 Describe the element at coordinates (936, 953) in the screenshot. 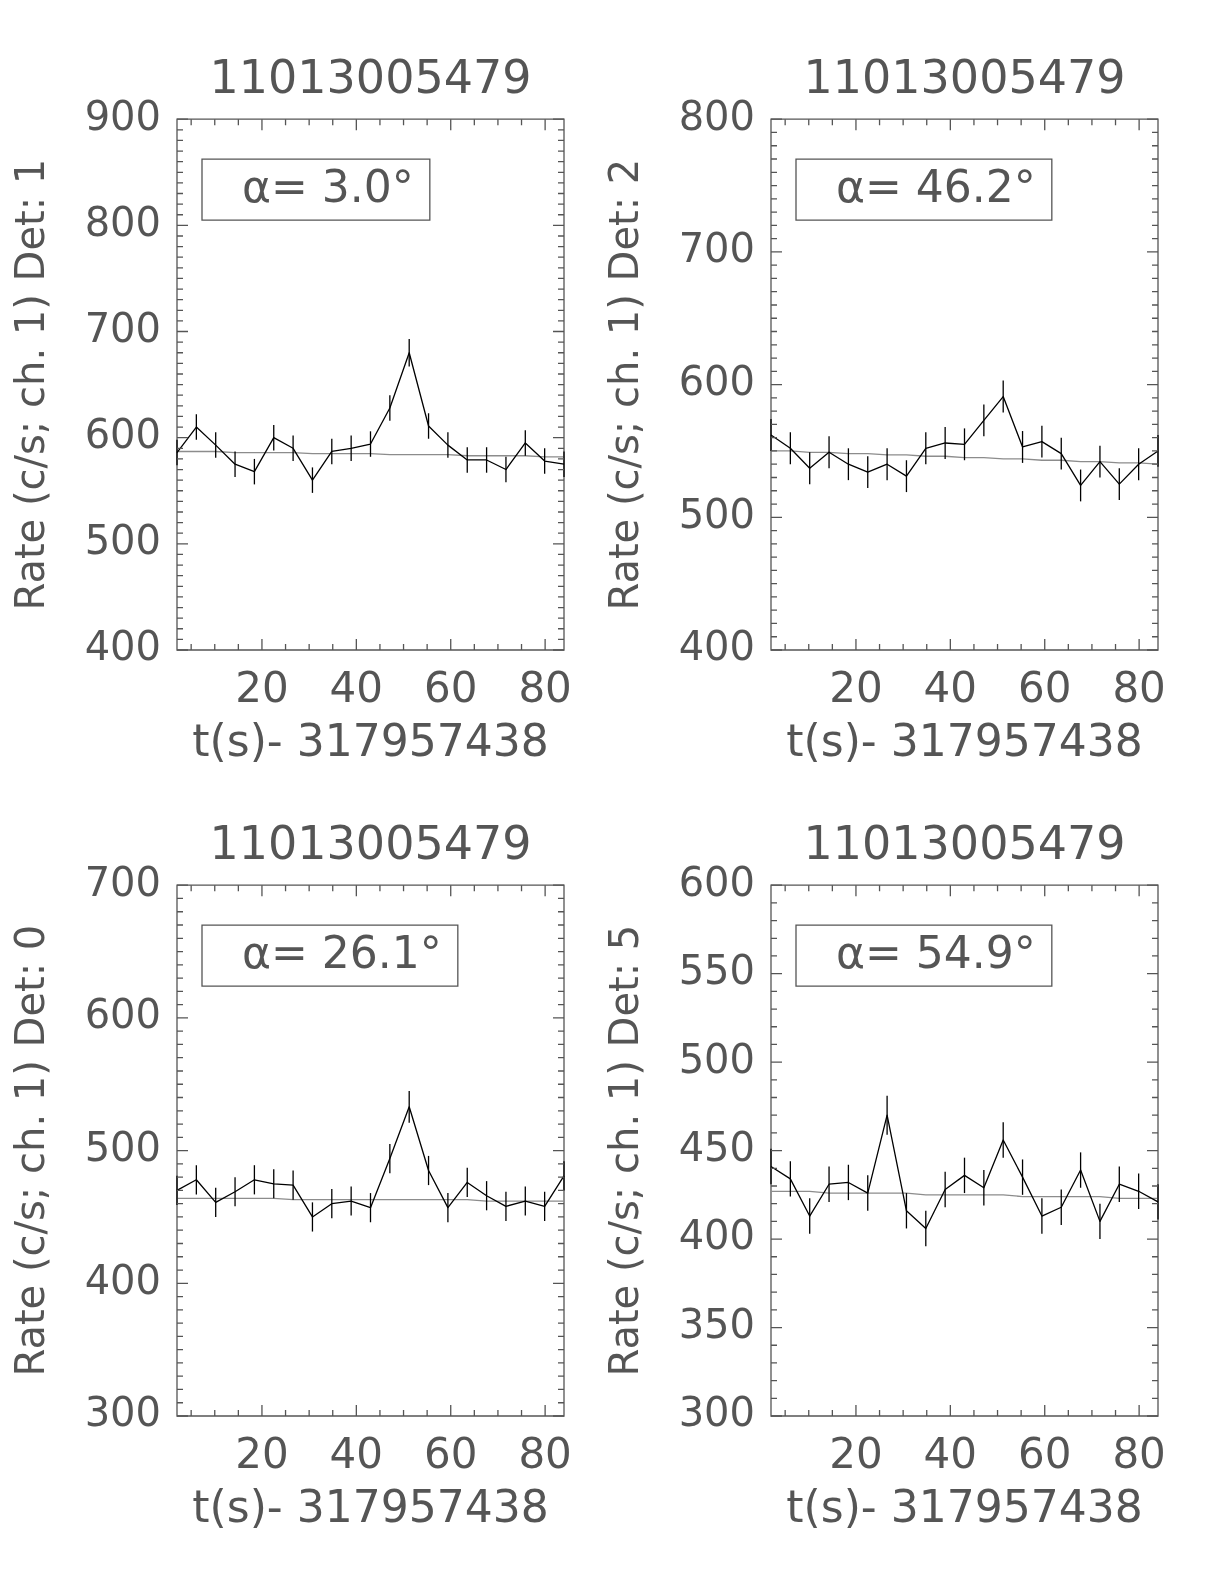

I see `annotation: α= 54.9°` at that location.